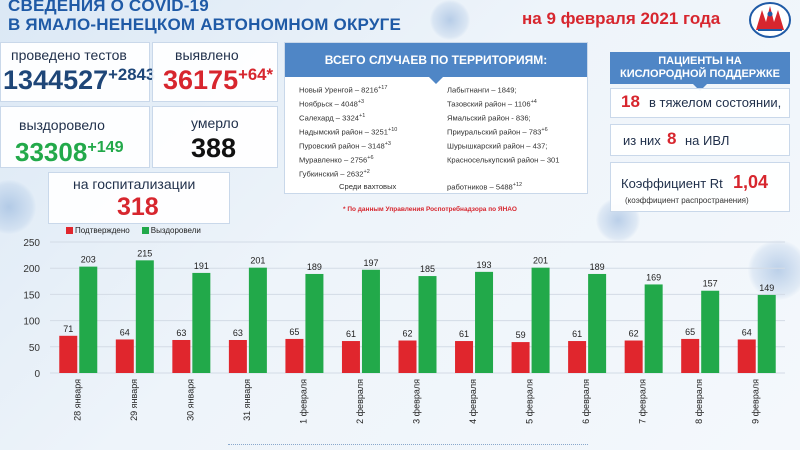 The height and width of the screenshot is (450, 800). What do you see at coordinates (503, 160) in the screenshot?
I see `territory-item: Красноселькупский район – 301` at bounding box center [503, 160].